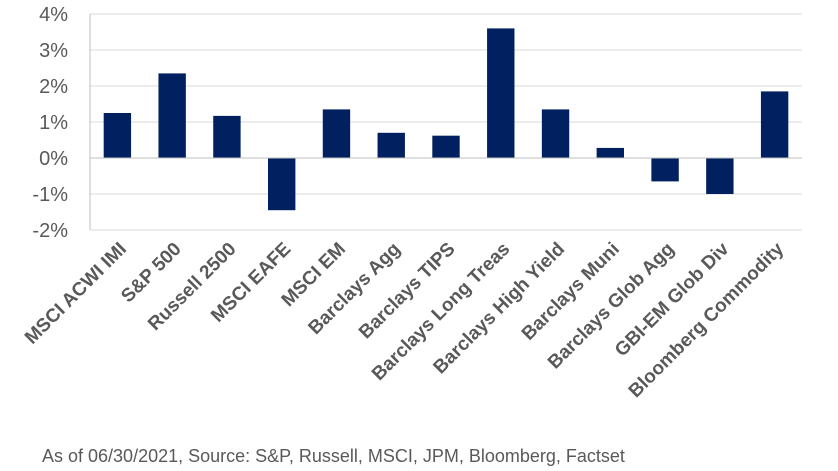 The height and width of the screenshot is (471, 838). I want to click on y-tick-label: 2%, so click(53, 87).